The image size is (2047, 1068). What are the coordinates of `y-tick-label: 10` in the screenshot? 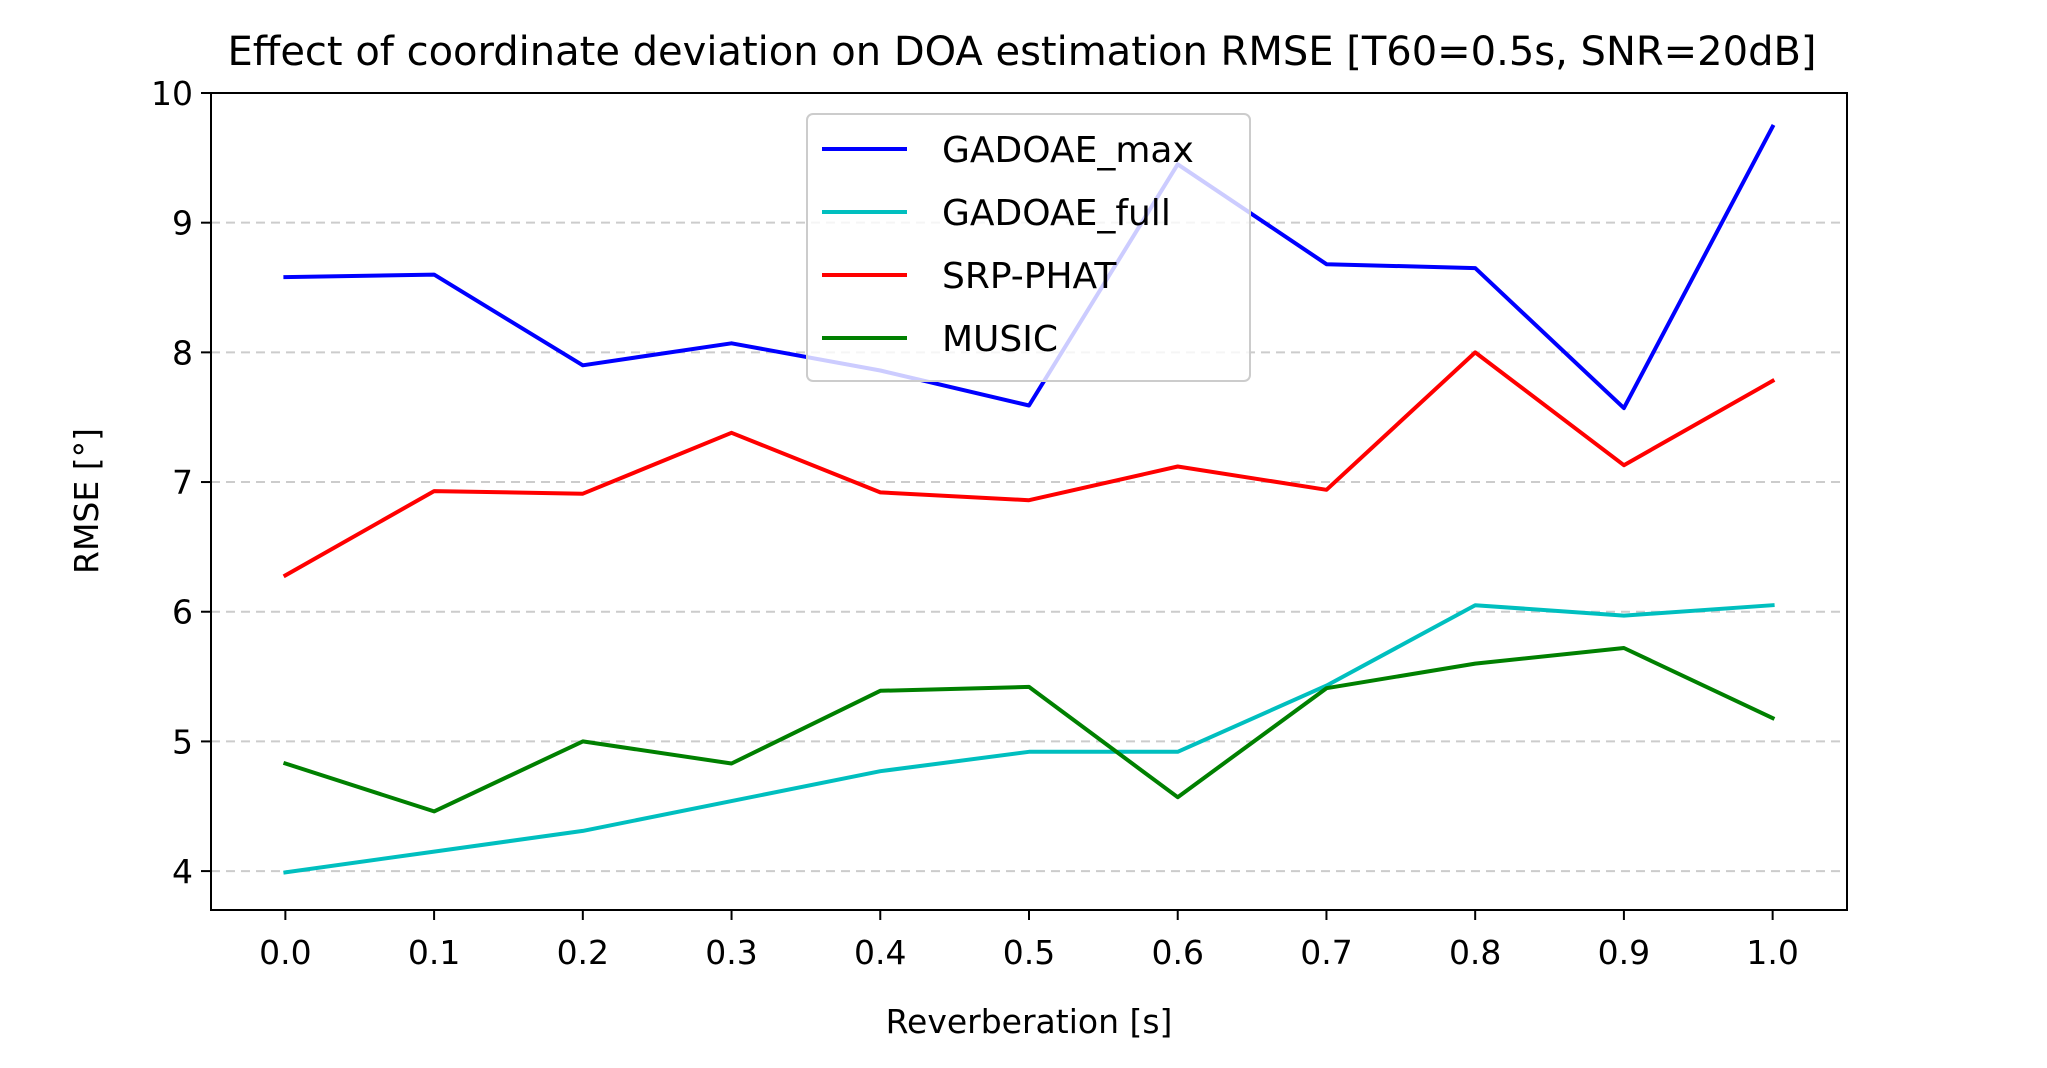 It's located at (172, 93).